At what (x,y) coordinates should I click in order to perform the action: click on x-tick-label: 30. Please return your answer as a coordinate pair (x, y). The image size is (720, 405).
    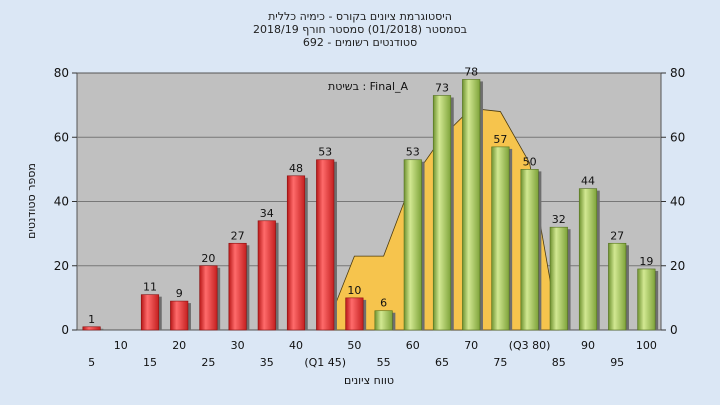
    Looking at the image, I should click on (238, 345).